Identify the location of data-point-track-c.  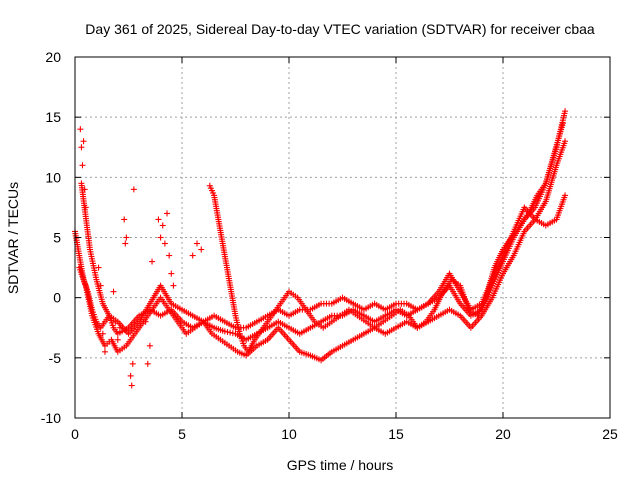
(565, 195).